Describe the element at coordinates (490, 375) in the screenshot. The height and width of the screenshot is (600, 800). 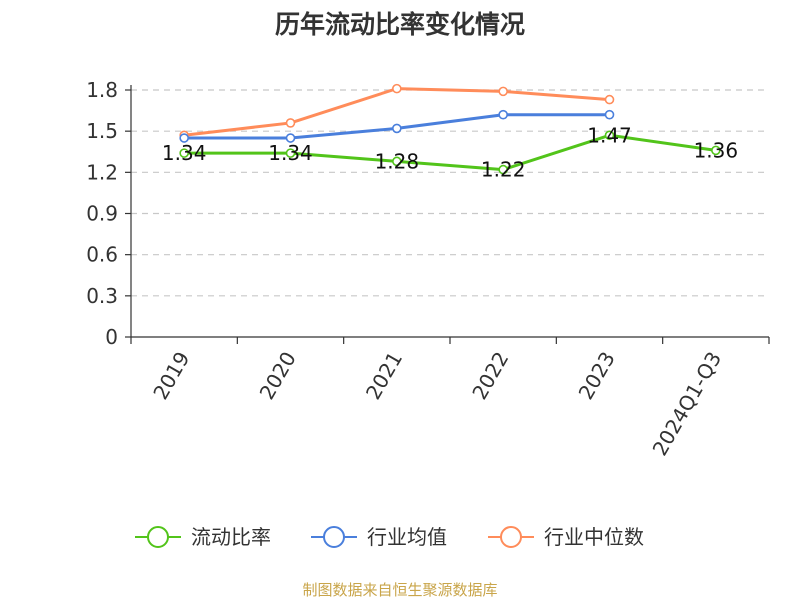
I see `x-tick-label: 2022` at that location.